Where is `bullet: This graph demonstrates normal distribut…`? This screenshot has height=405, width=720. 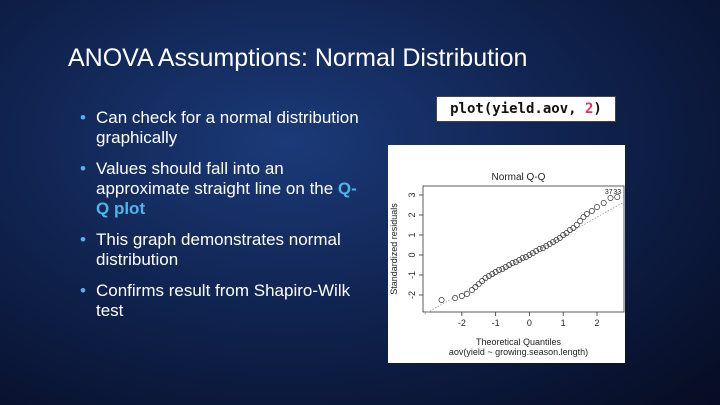
bullet: This graph demonstrates normal distribut… is located at coordinates (220, 250).